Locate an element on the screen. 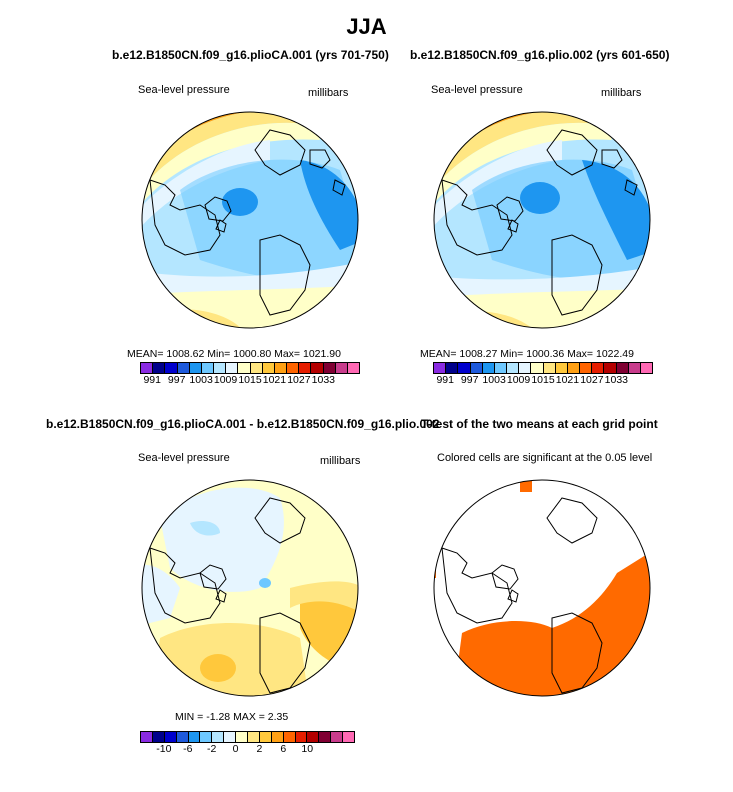  panel1-colorbar-swatches is located at coordinates (250, 368).